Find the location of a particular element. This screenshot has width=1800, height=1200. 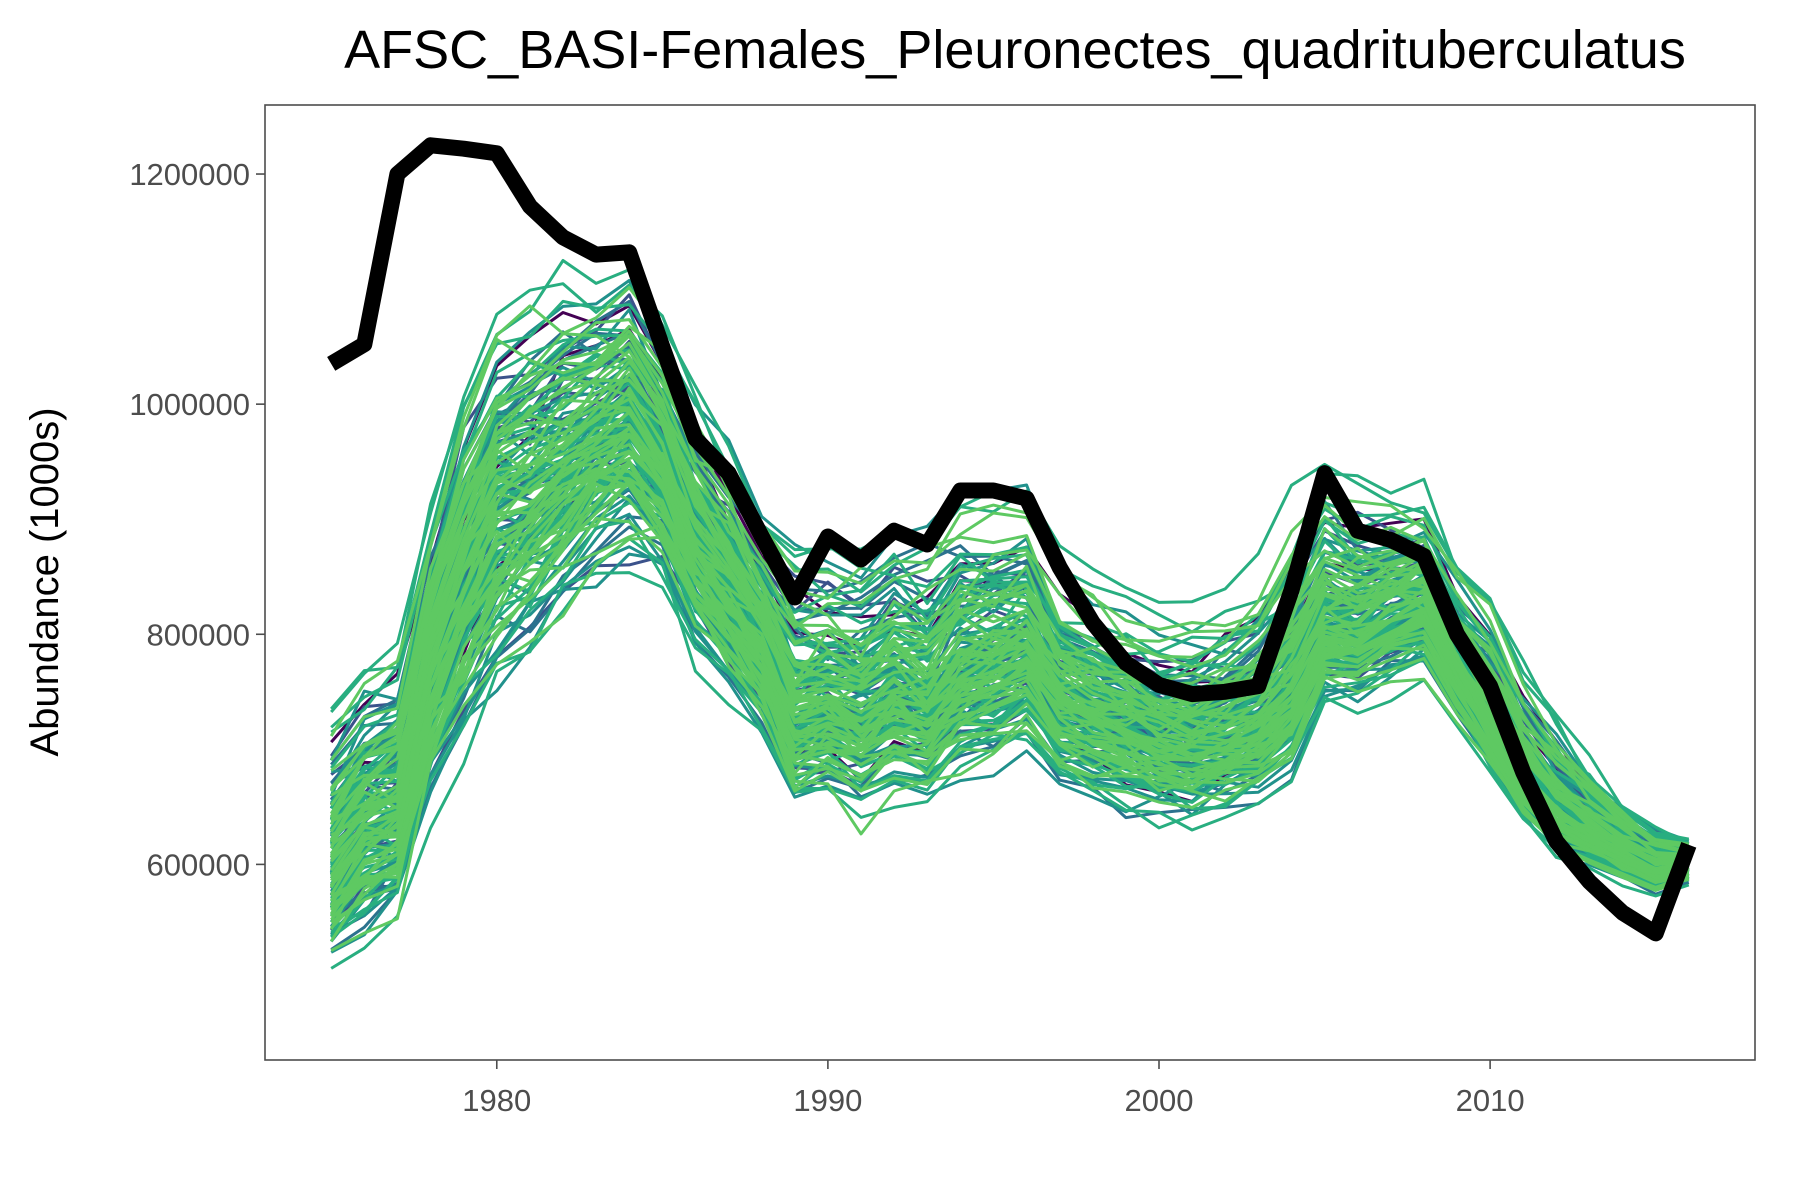

x-tick-label: 2000 is located at coordinates (1159, 1100).